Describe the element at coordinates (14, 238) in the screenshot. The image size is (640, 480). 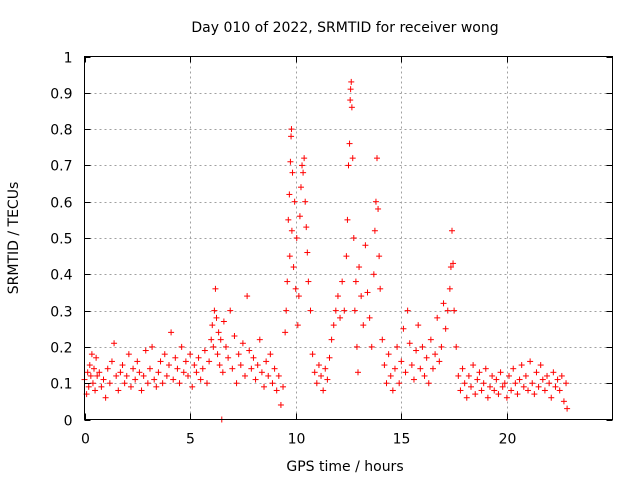
I see `y-axis-label: SRMTID / TECUs` at that location.